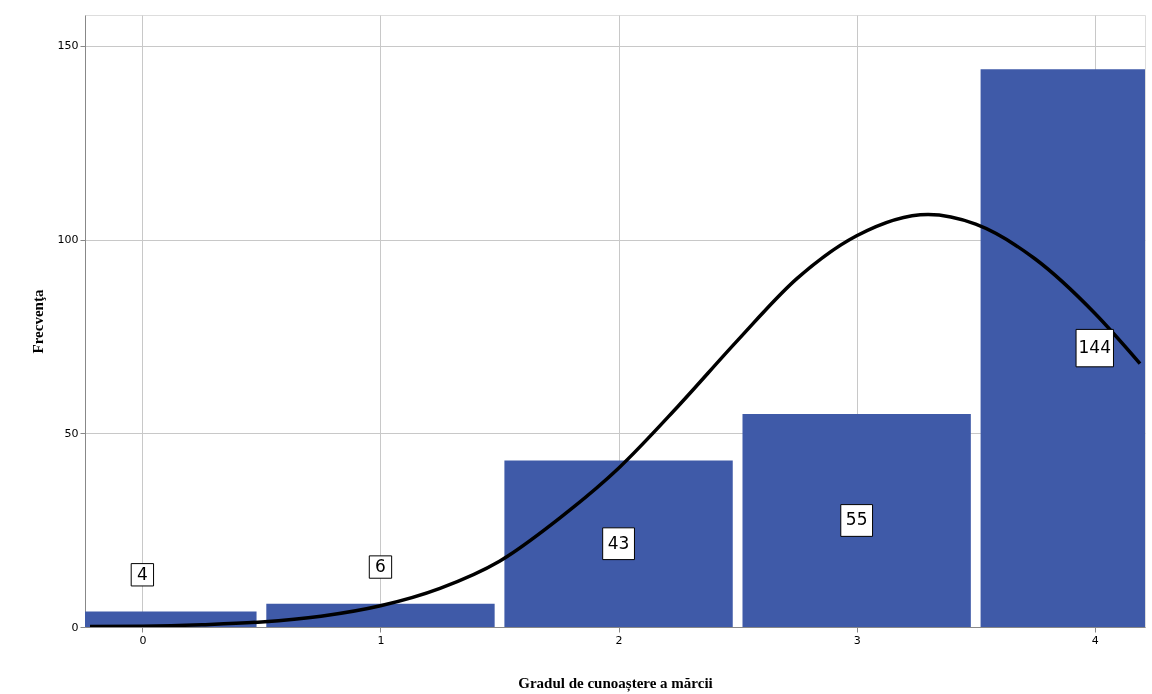 The image size is (1152, 694). I want to click on data-label: 43, so click(618, 542).